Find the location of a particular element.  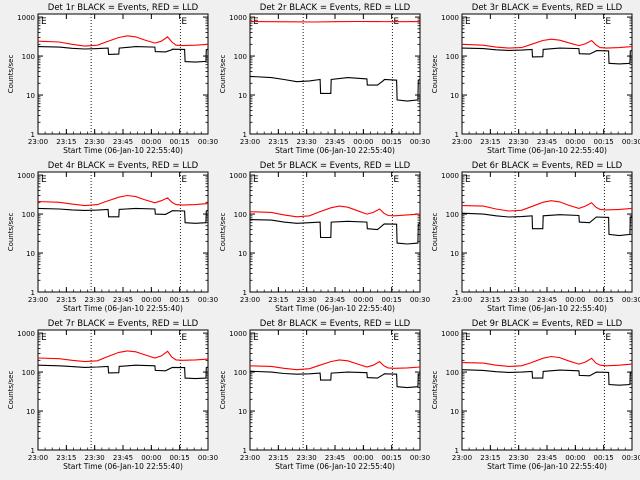

chart-title: Det 6r BLACK = Events, RED = LLD is located at coordinates (547, 166).